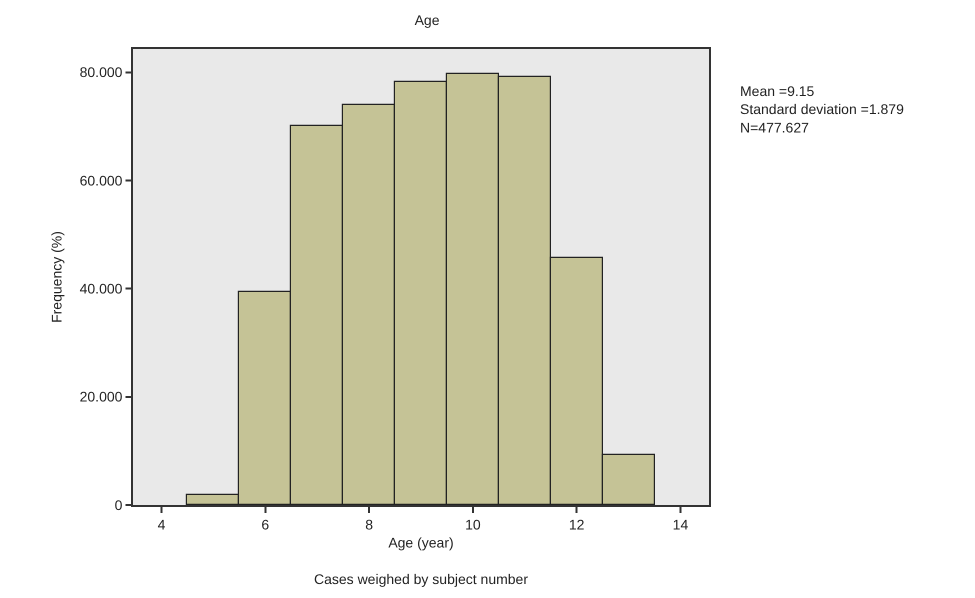  What do you see at coordinates (101, 72) in the screenshot?
I see `y-tick-label: 80.000` at bounding box center [101, 72].